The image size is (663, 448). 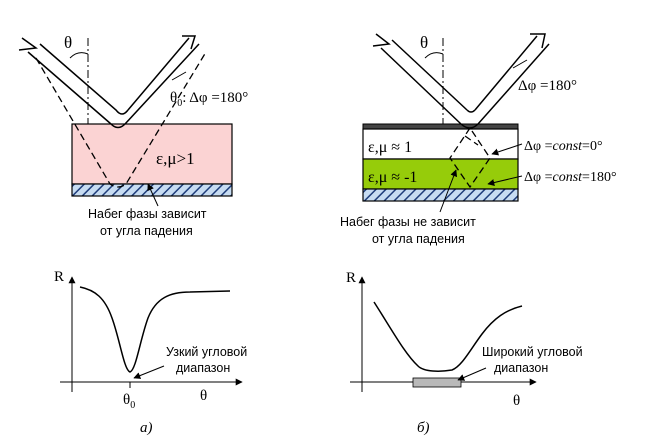 I want to click on range-note2-a: диапазон, so click(x=203, y=368).